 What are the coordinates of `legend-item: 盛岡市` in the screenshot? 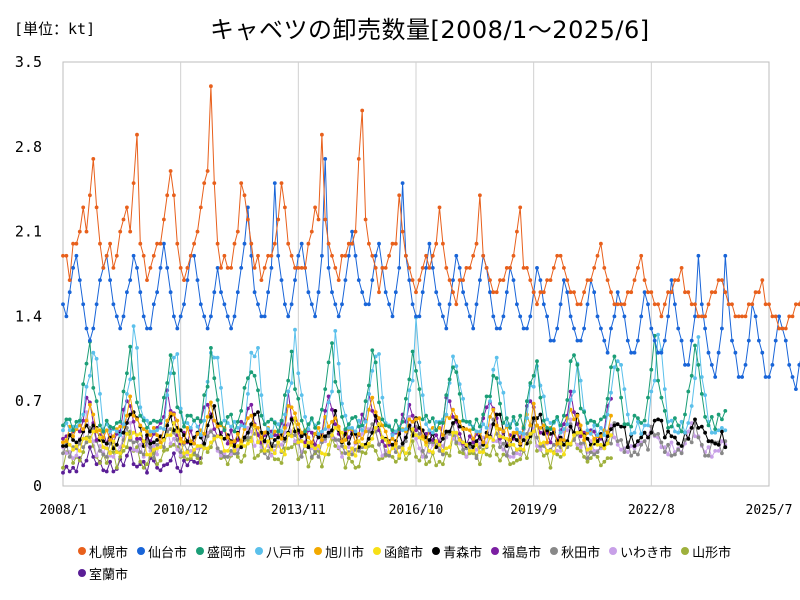 It's located at (221, 551).